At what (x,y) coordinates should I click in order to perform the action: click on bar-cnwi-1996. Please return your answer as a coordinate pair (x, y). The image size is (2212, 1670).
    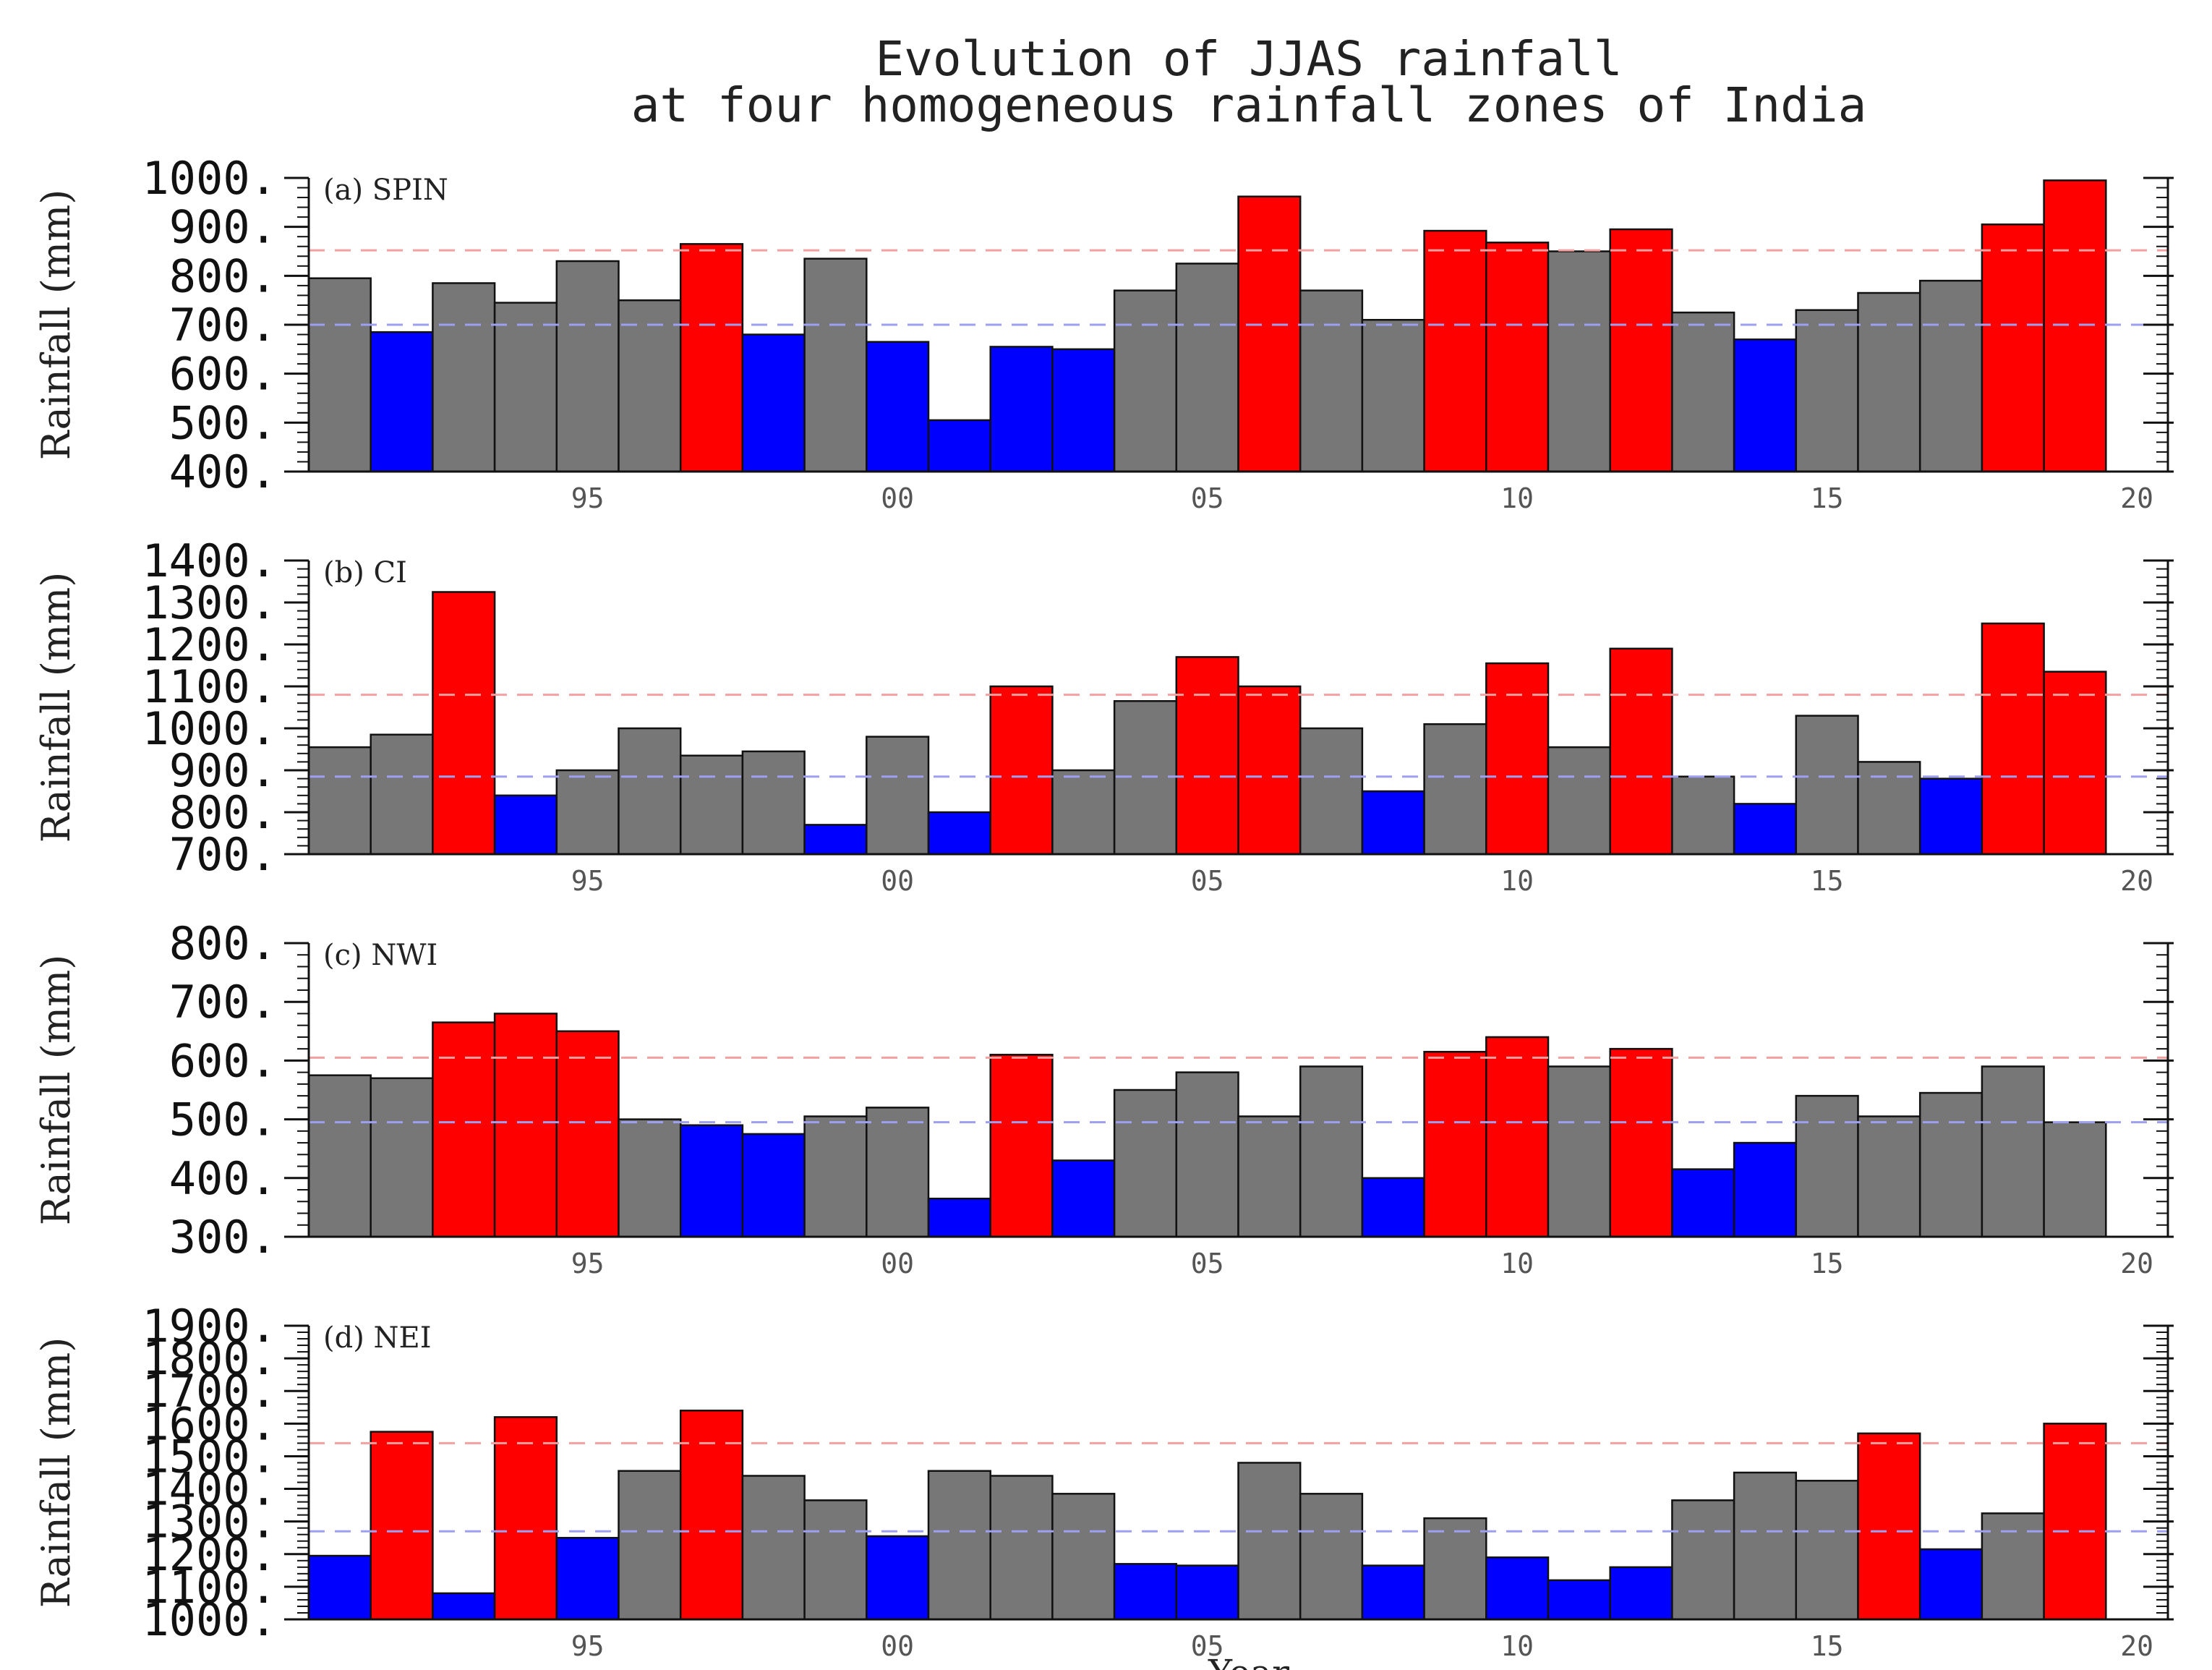
    Looking at the image, I should click on (650, 1178).